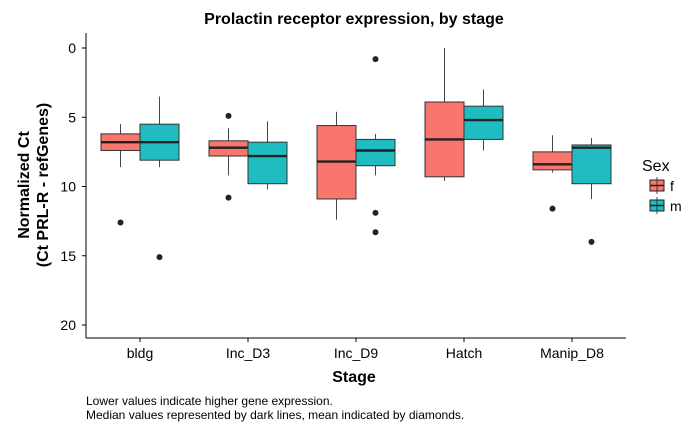 The image size is (700, 432). Describe the element at coordinates (572, 353) in the screenshot. I see `x-tick-label-Manip_D8: Manip_D8` at that location.